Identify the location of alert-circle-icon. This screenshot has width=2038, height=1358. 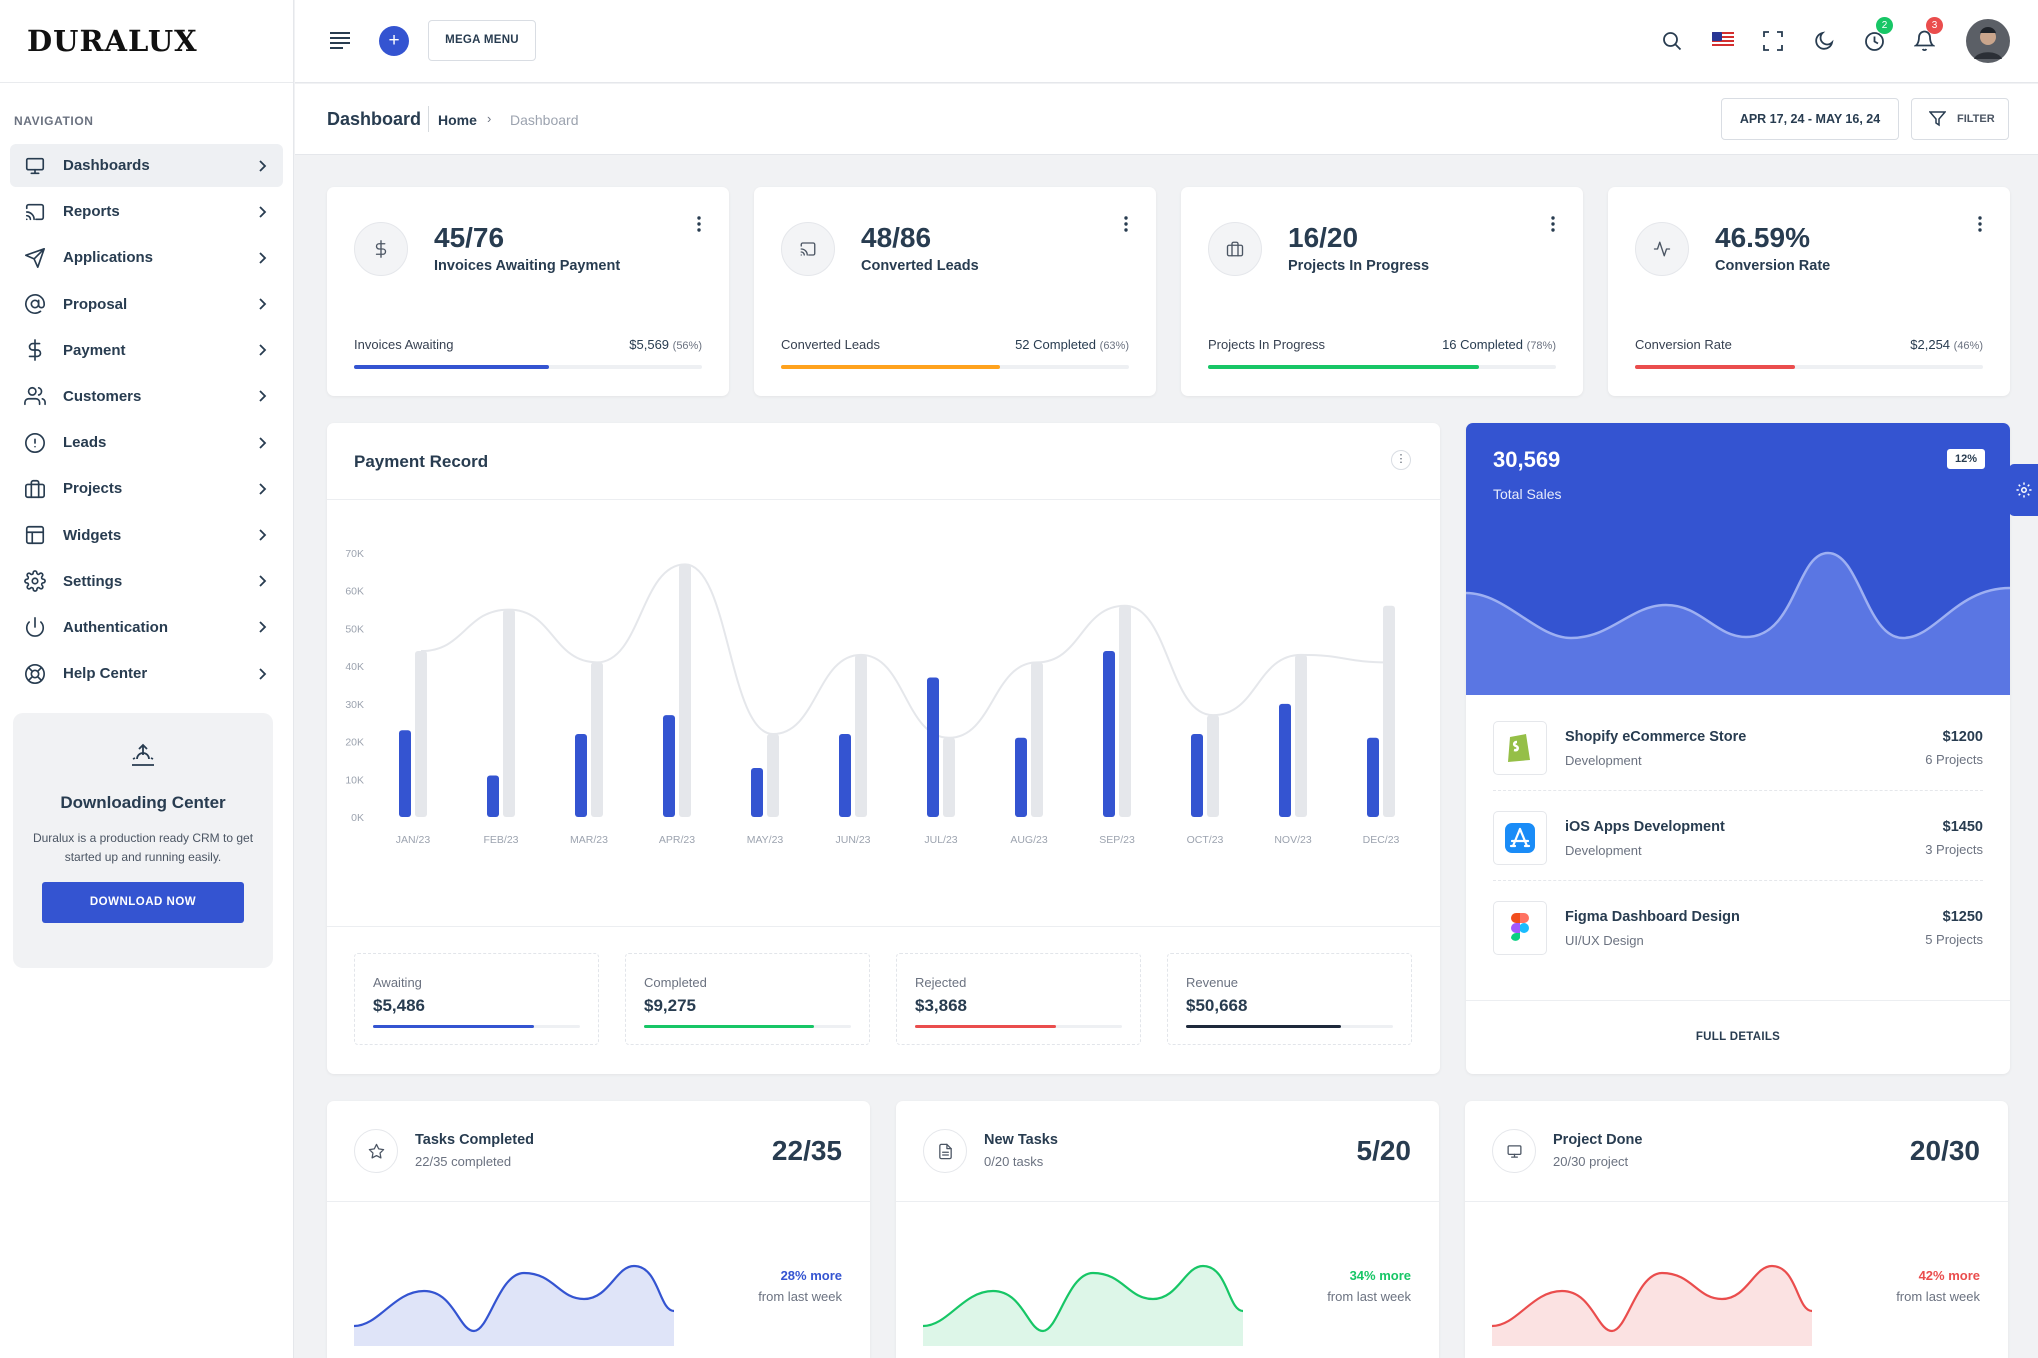
(35, 442).